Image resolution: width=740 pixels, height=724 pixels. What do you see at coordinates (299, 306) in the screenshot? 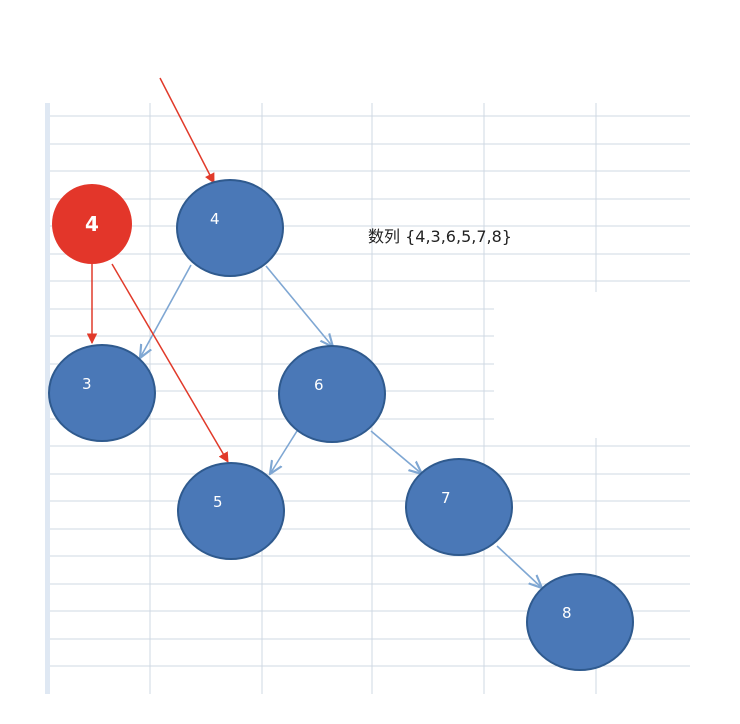
I see `edge-n4-n6` at bounding box center [299, 306].